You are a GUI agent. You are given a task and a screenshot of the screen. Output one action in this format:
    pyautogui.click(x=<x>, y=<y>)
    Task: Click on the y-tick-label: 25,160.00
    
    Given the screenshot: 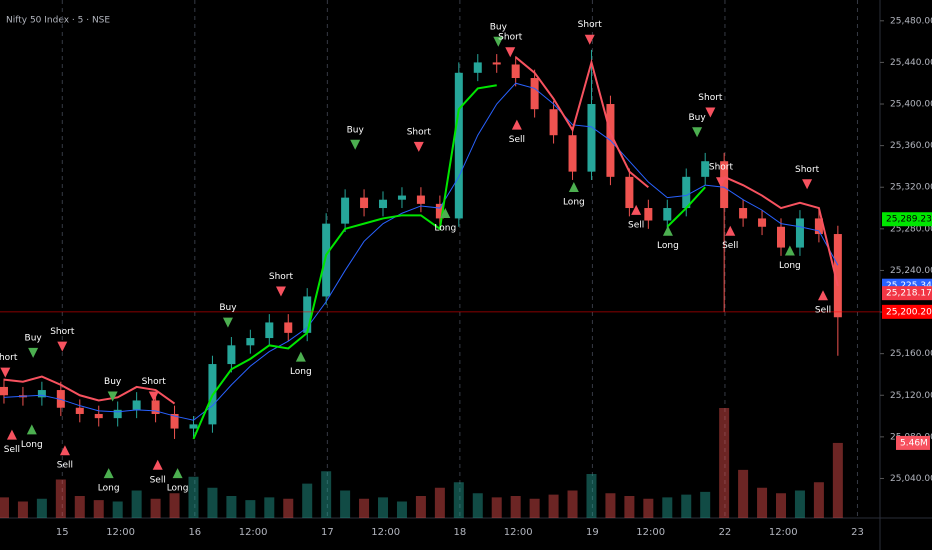 What is the action you would take?
    pyautogui.click(x=911, y=354)
    